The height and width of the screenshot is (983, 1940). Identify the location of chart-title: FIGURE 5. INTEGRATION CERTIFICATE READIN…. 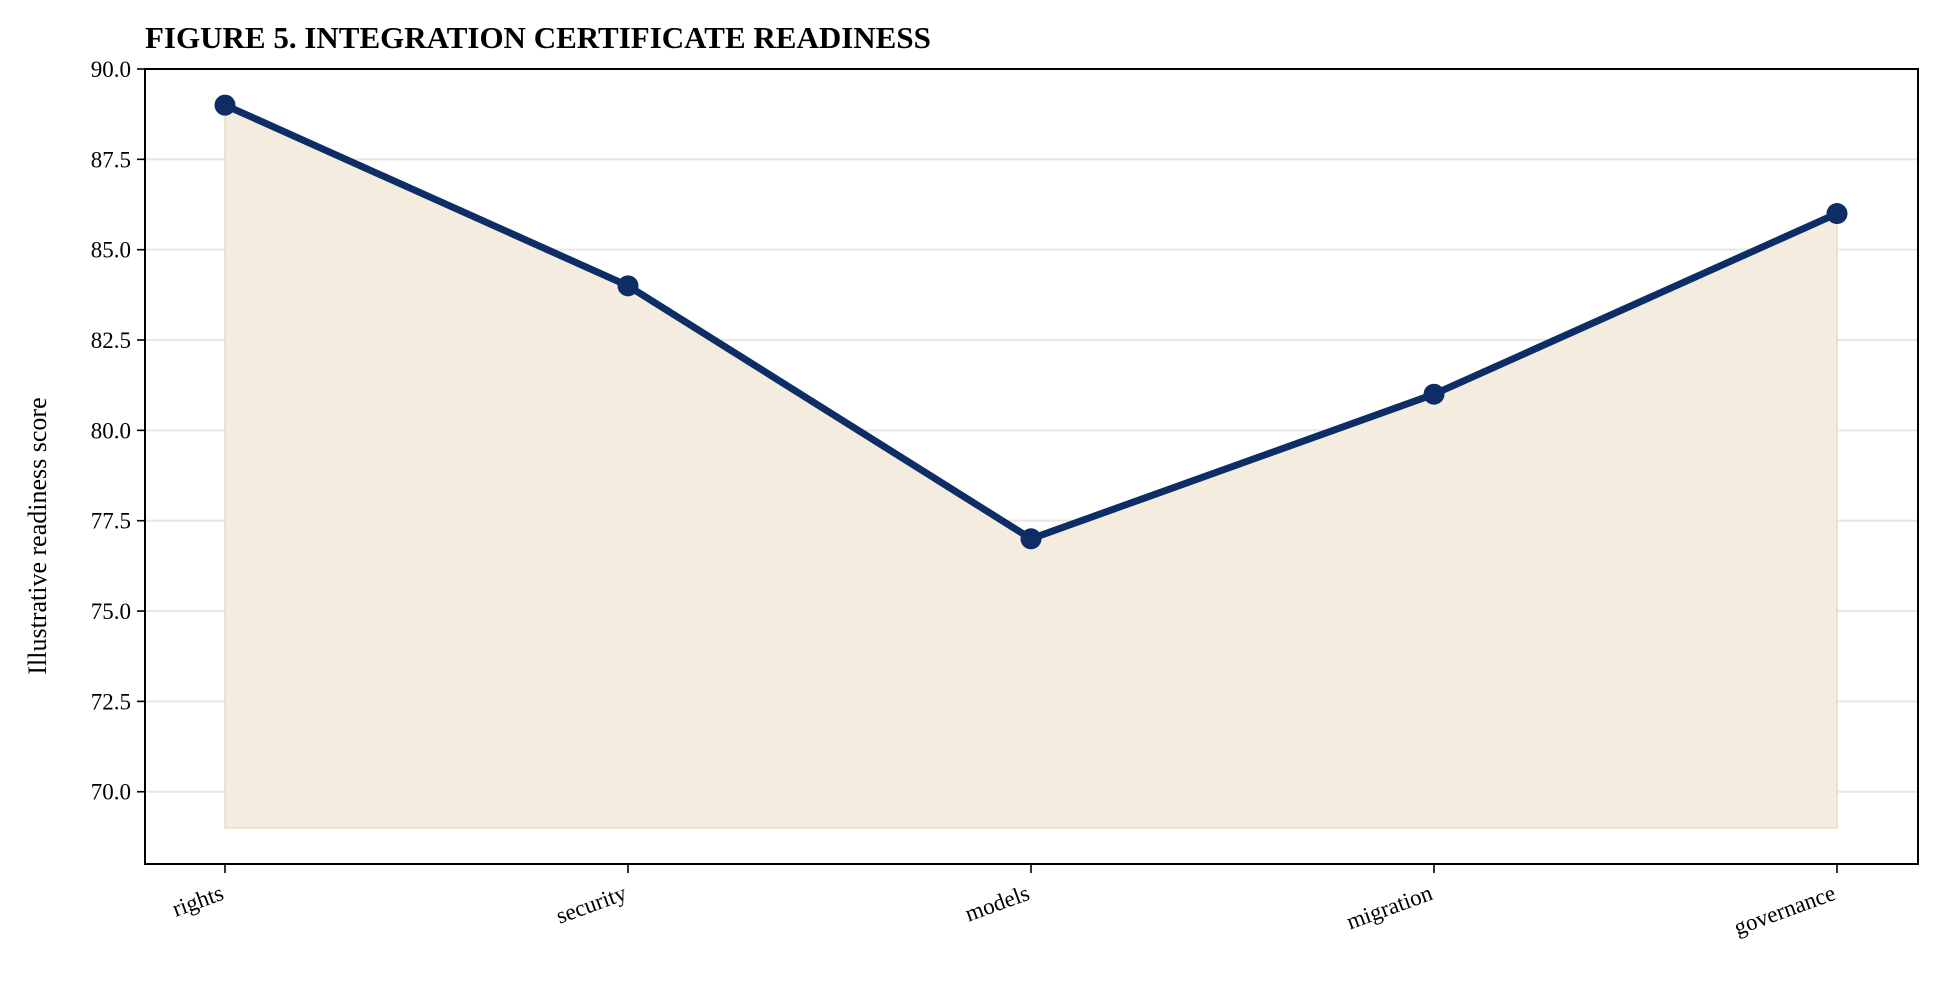
(538, 37).